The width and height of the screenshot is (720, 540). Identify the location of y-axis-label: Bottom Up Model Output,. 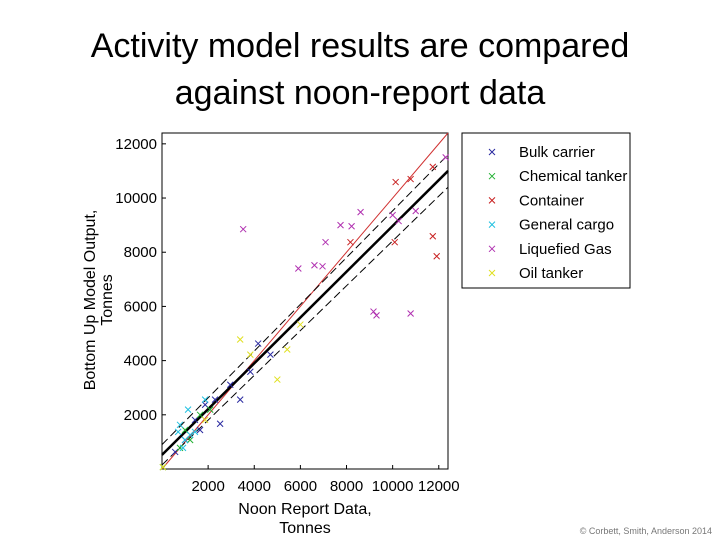
(90, 300).